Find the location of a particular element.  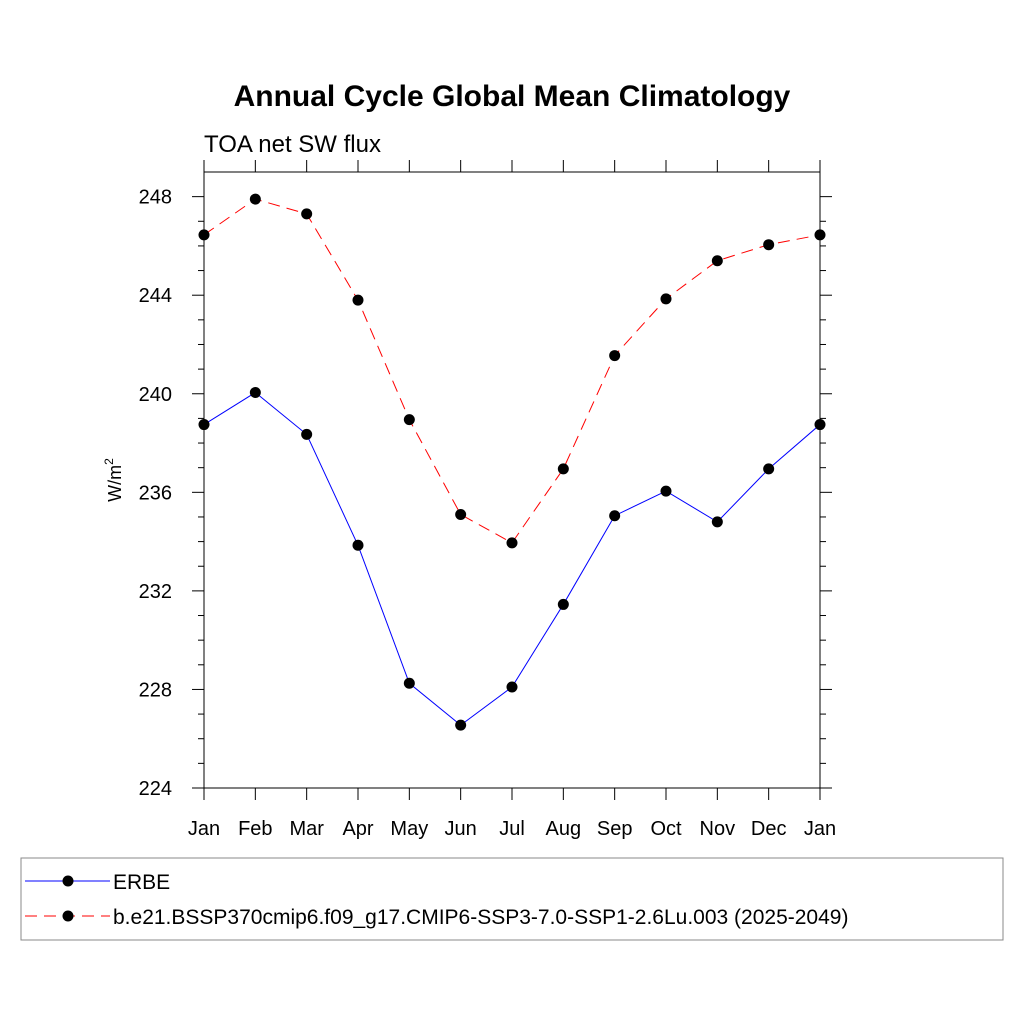

svg-text: W/m2 is located at coordinates (113, 480).